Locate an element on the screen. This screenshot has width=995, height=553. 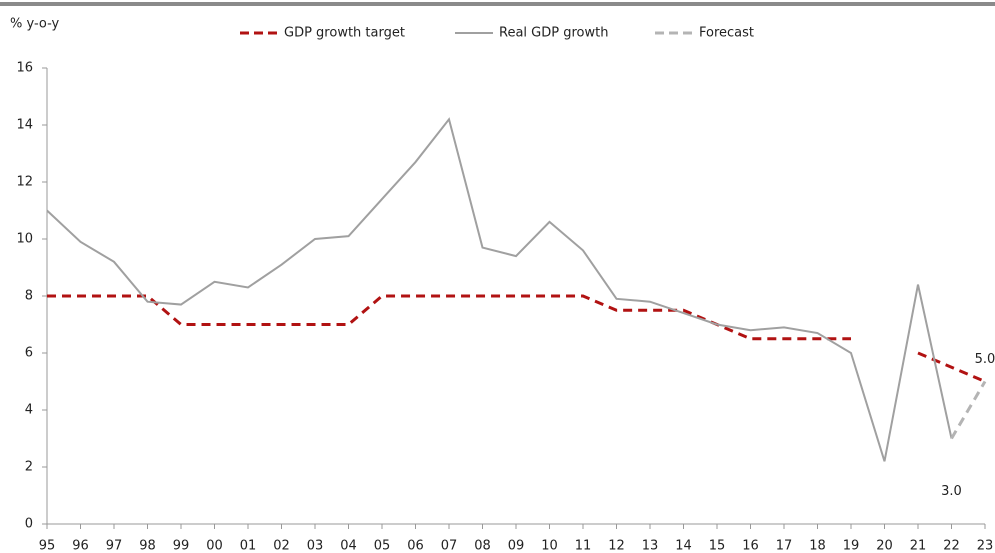
legend-label: Forecast is located at coordinates (726, 33).